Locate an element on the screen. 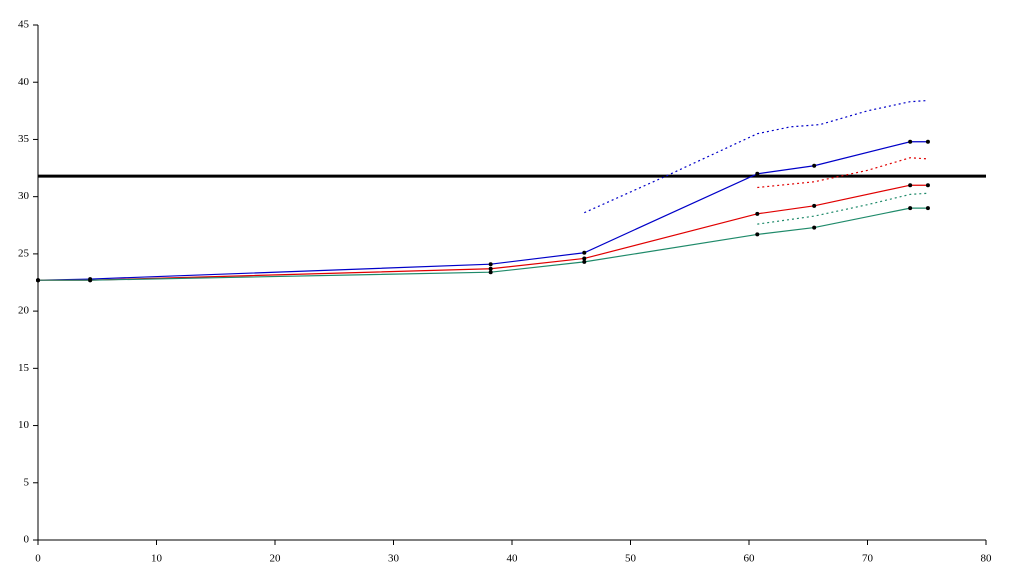 This screenshot has width=1009, height=586. x-tick-label: 50 is located at coordinates (631, 559).